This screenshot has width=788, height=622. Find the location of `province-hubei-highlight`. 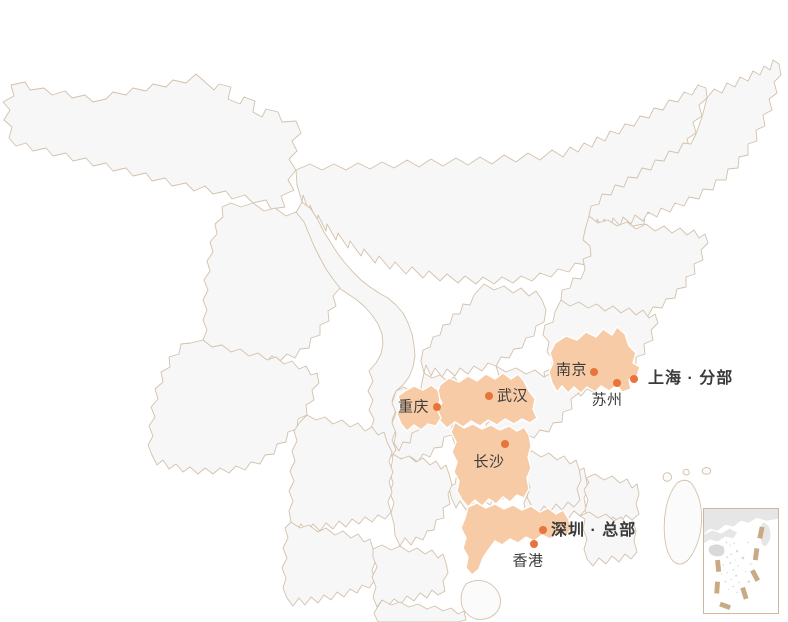

province-hubei-highlight is located at coordinates (487, 400).